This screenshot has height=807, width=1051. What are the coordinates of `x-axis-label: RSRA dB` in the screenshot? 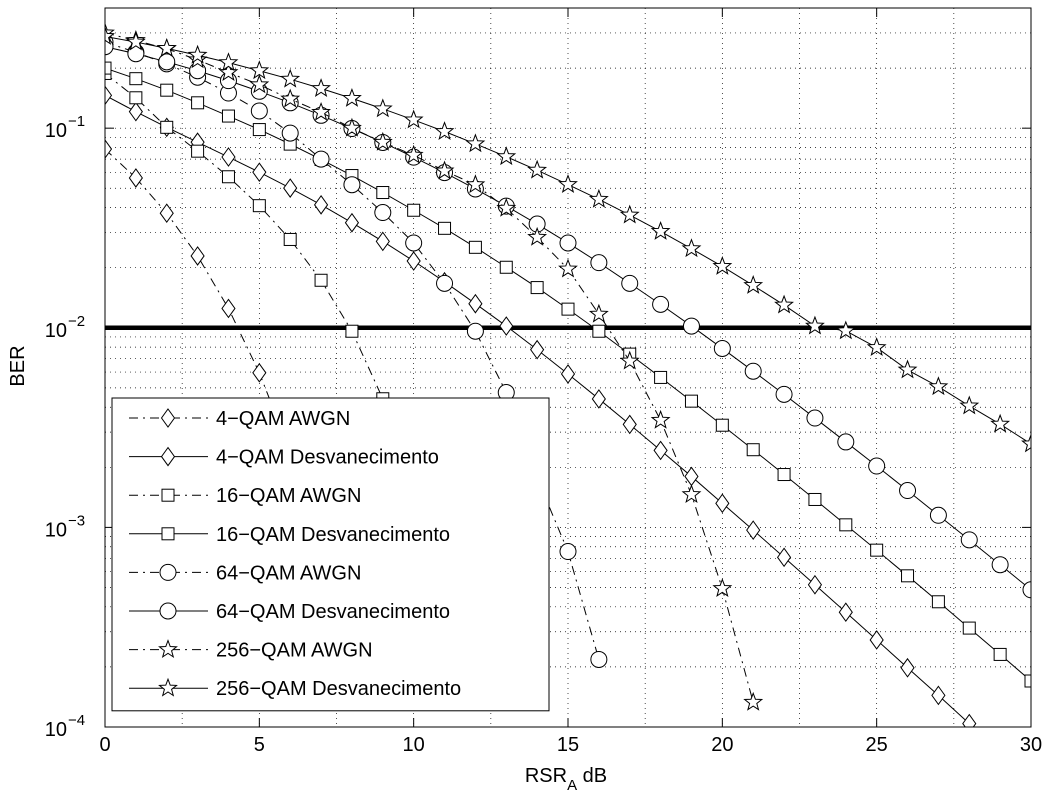 It's located at (566, 779).